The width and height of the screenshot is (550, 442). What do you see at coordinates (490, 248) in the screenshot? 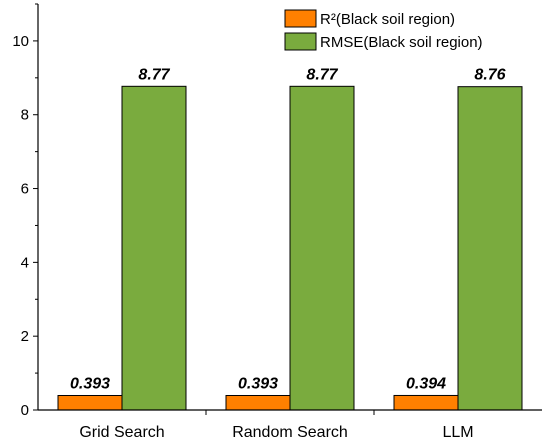
I see `bar-rmse-llm` at bounding box center [490, 248].